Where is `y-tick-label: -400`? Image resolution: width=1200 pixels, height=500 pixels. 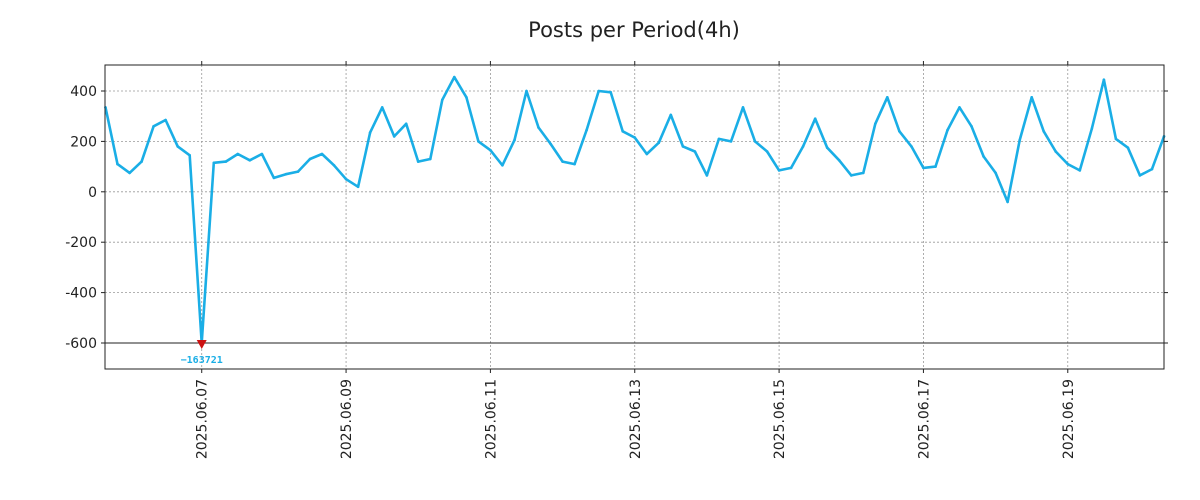 y-tick-label: -400 is located at coordinates (81, 294).